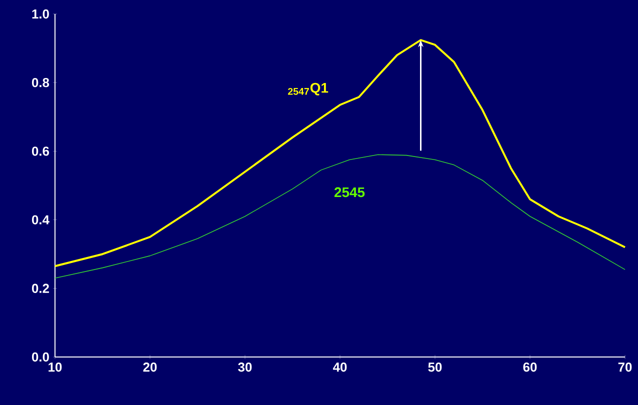 The height and width of the screenshot is (405, 638). I want to click on x-tick-label: 30, so click(245, 367).